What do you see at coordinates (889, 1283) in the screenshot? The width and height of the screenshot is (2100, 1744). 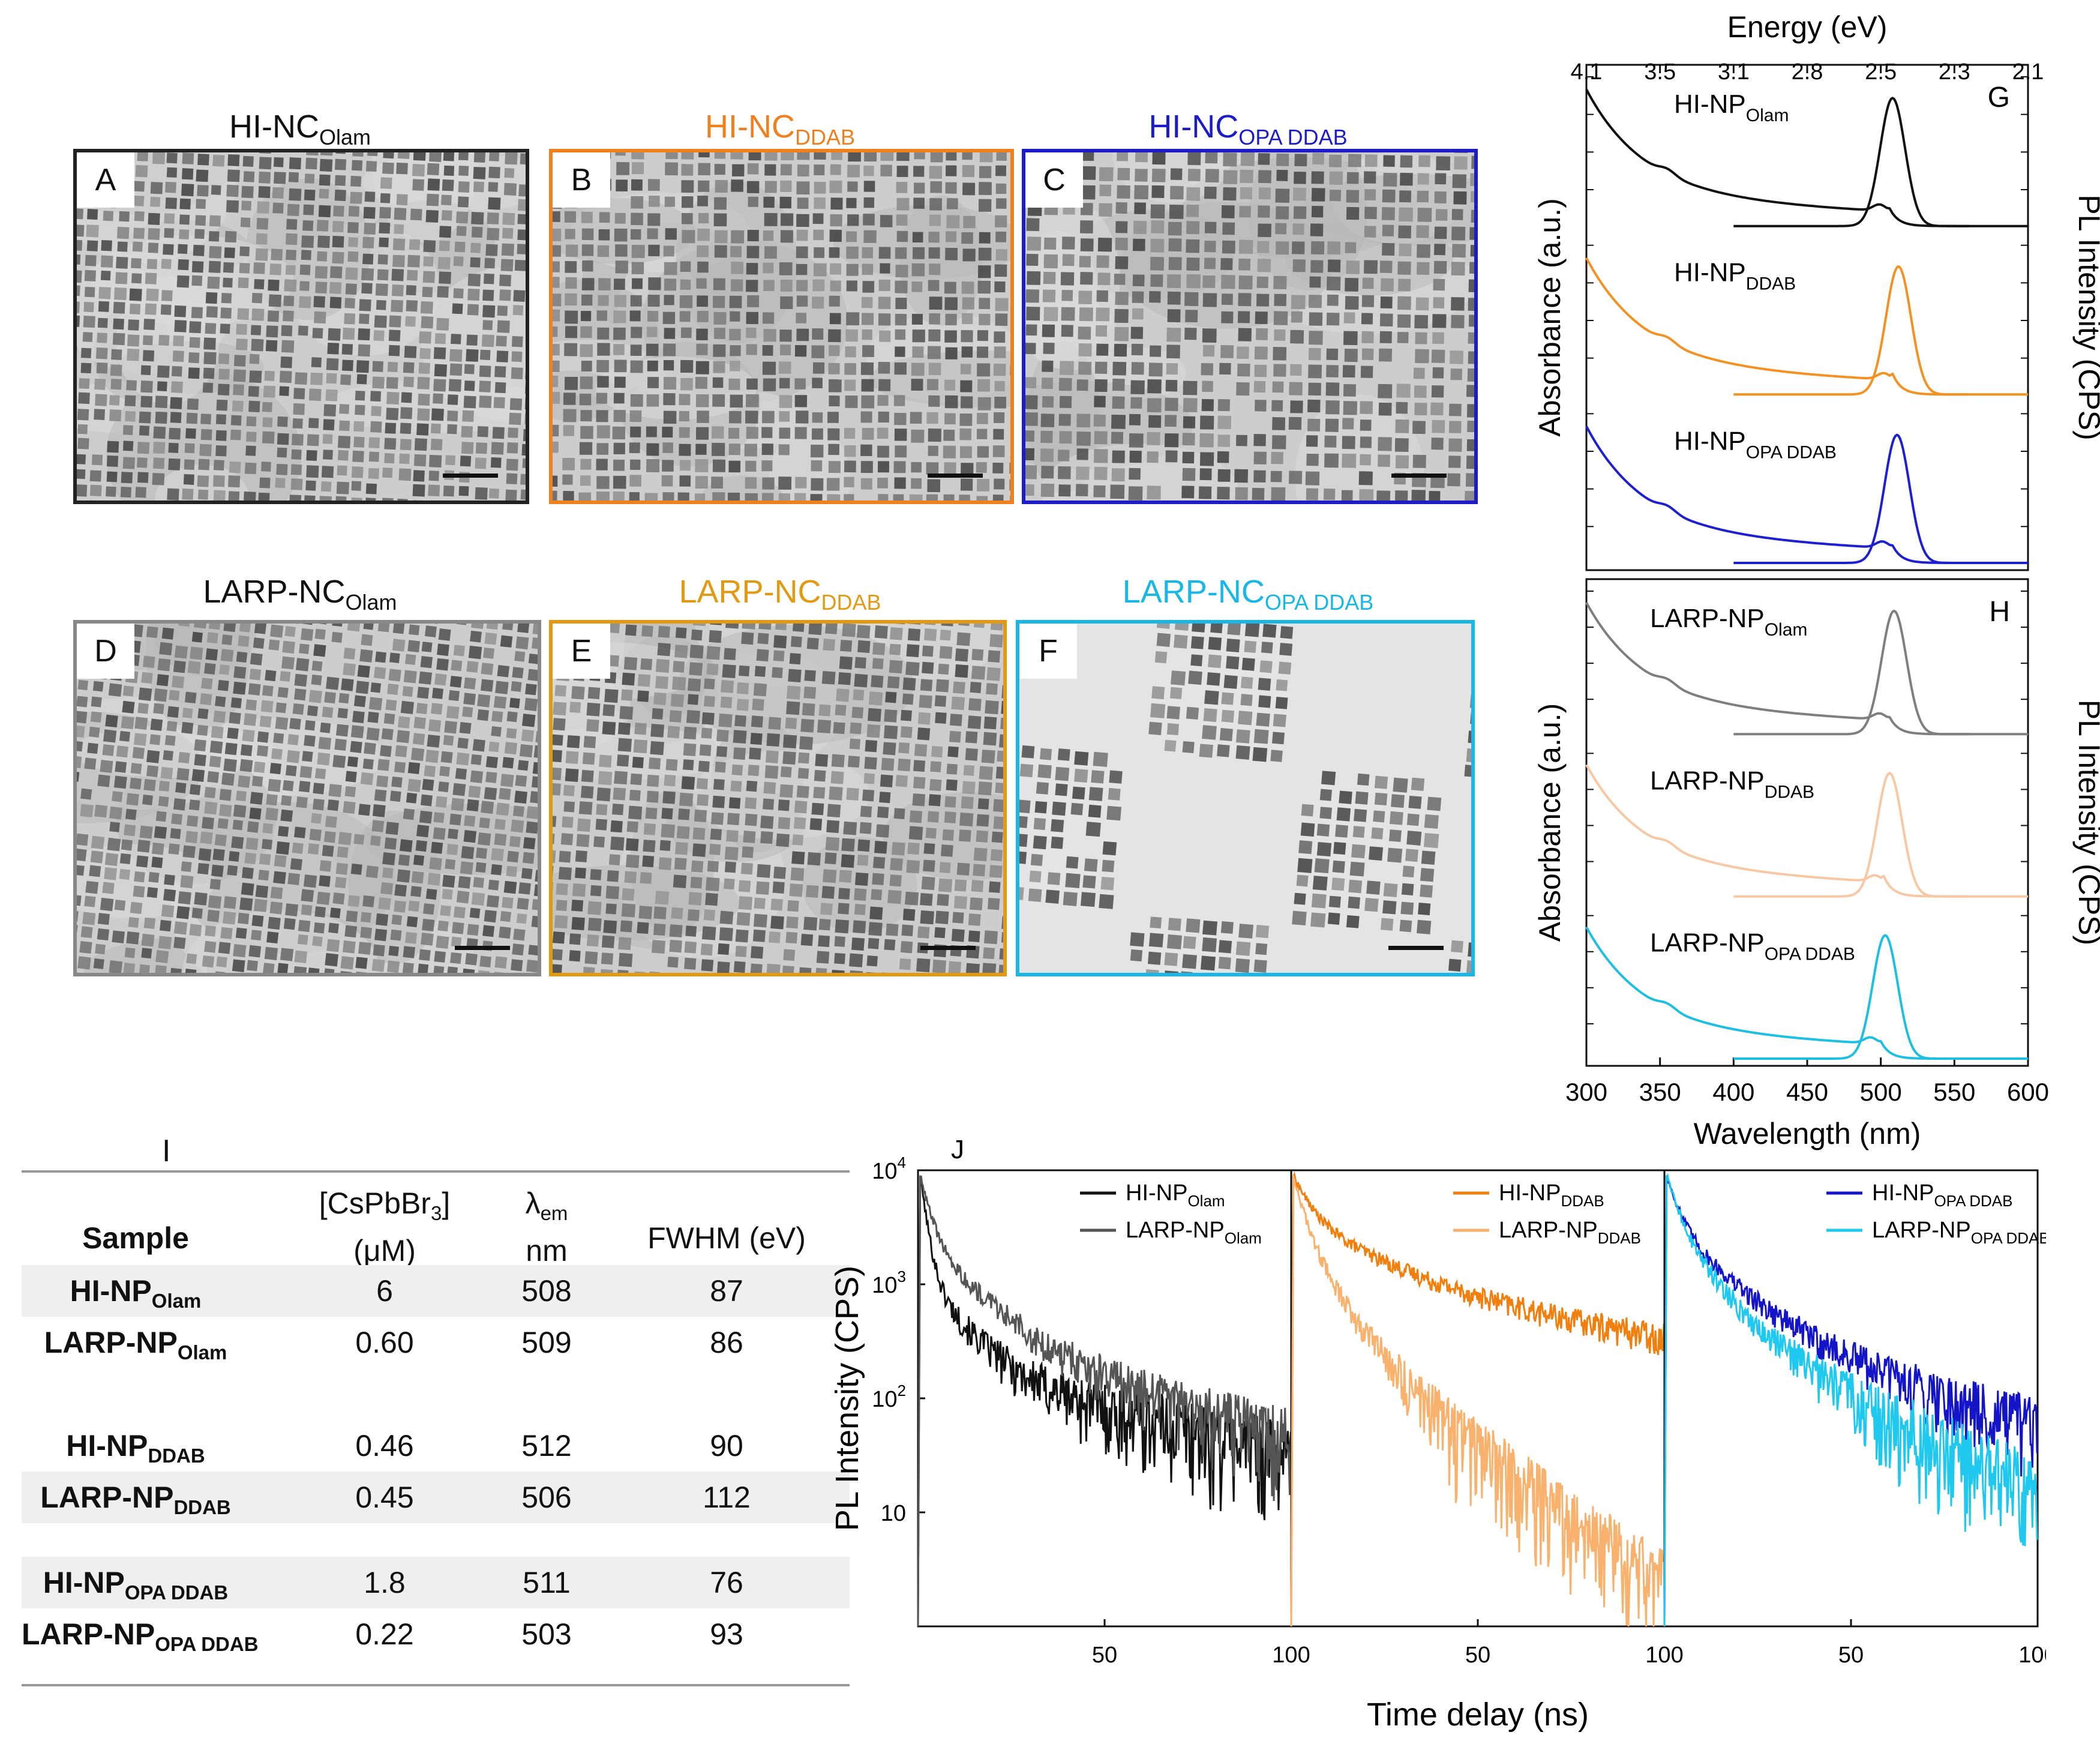 I see `decay-y-tick-label: 10³` at bounding box center [889, 1283].